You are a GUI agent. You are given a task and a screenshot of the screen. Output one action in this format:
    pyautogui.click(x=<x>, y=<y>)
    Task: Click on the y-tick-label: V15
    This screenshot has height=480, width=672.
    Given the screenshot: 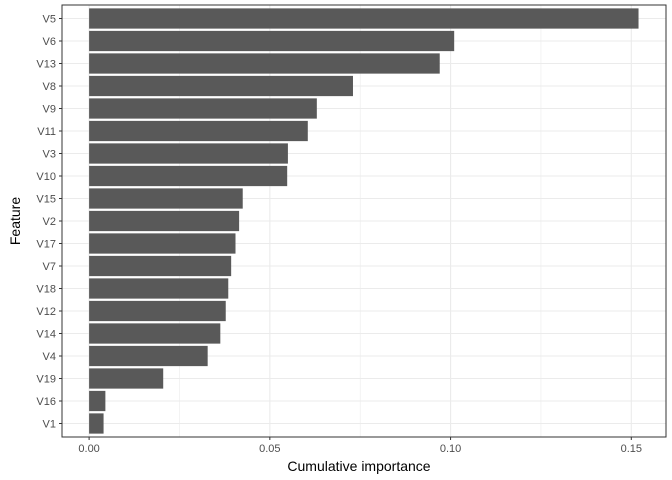 What is the action you would take?
    pyautogui.click(x=46, y=200)
    